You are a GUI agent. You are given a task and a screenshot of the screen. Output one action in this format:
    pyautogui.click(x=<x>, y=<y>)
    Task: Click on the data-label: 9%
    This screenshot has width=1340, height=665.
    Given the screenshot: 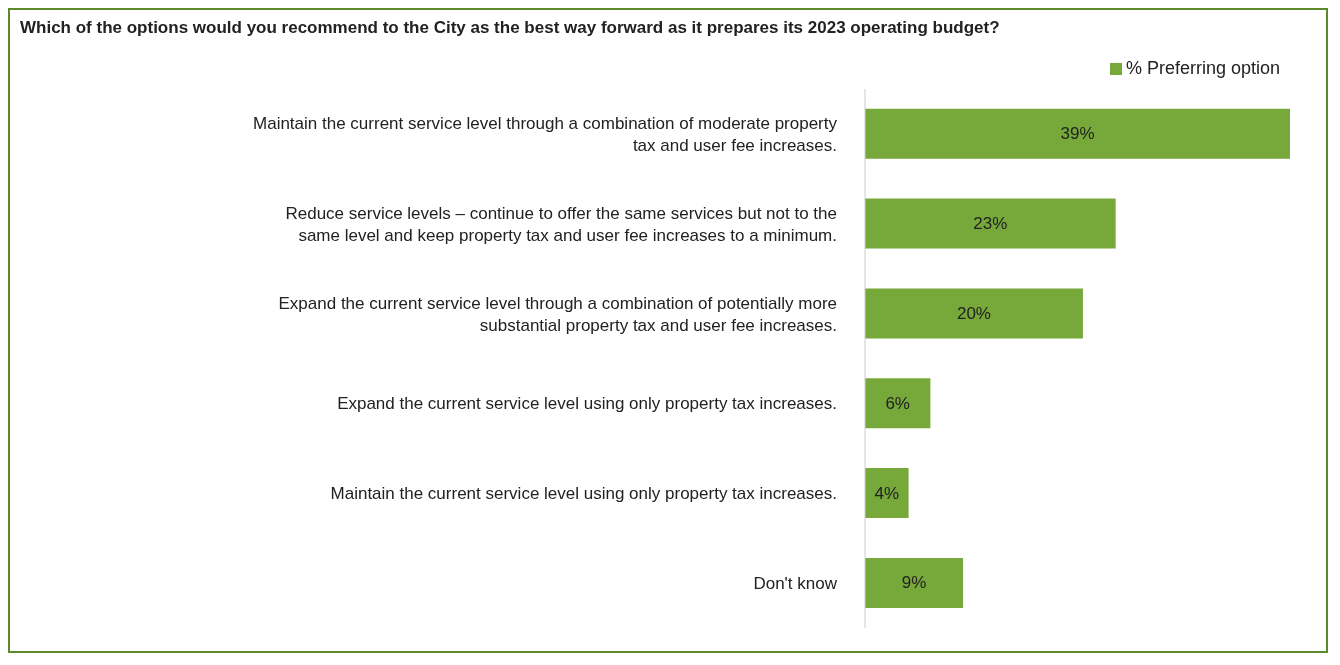 What is the action you would take?
    pyautogui.click(x=914, y=583)
    